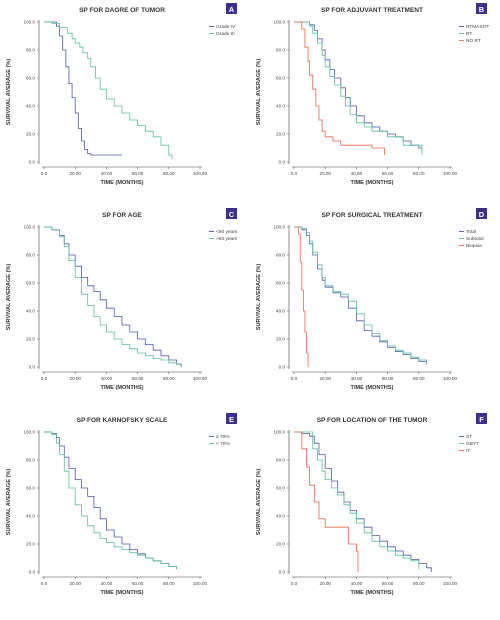  What do you see at coordinates (232, 9) in the screenshot?
I see `panel-letter: A` at bounding box center [232, 9].